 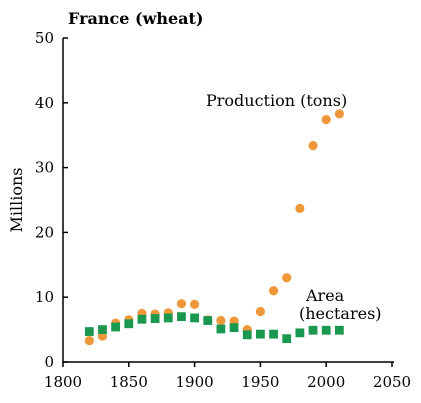 I want to click on y-tick-label: 20, so click(x=44, y=232).